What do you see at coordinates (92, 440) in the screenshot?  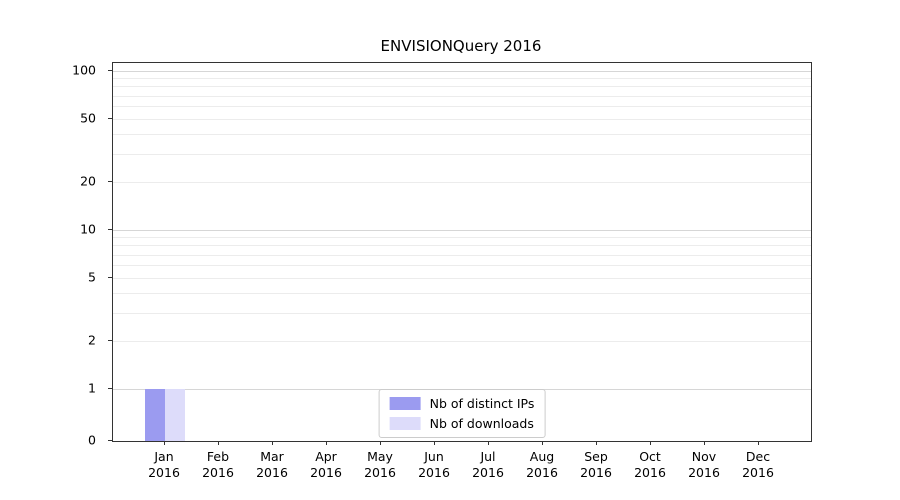 I see `y-tick-label: 0` at bounding box center [92, 440].